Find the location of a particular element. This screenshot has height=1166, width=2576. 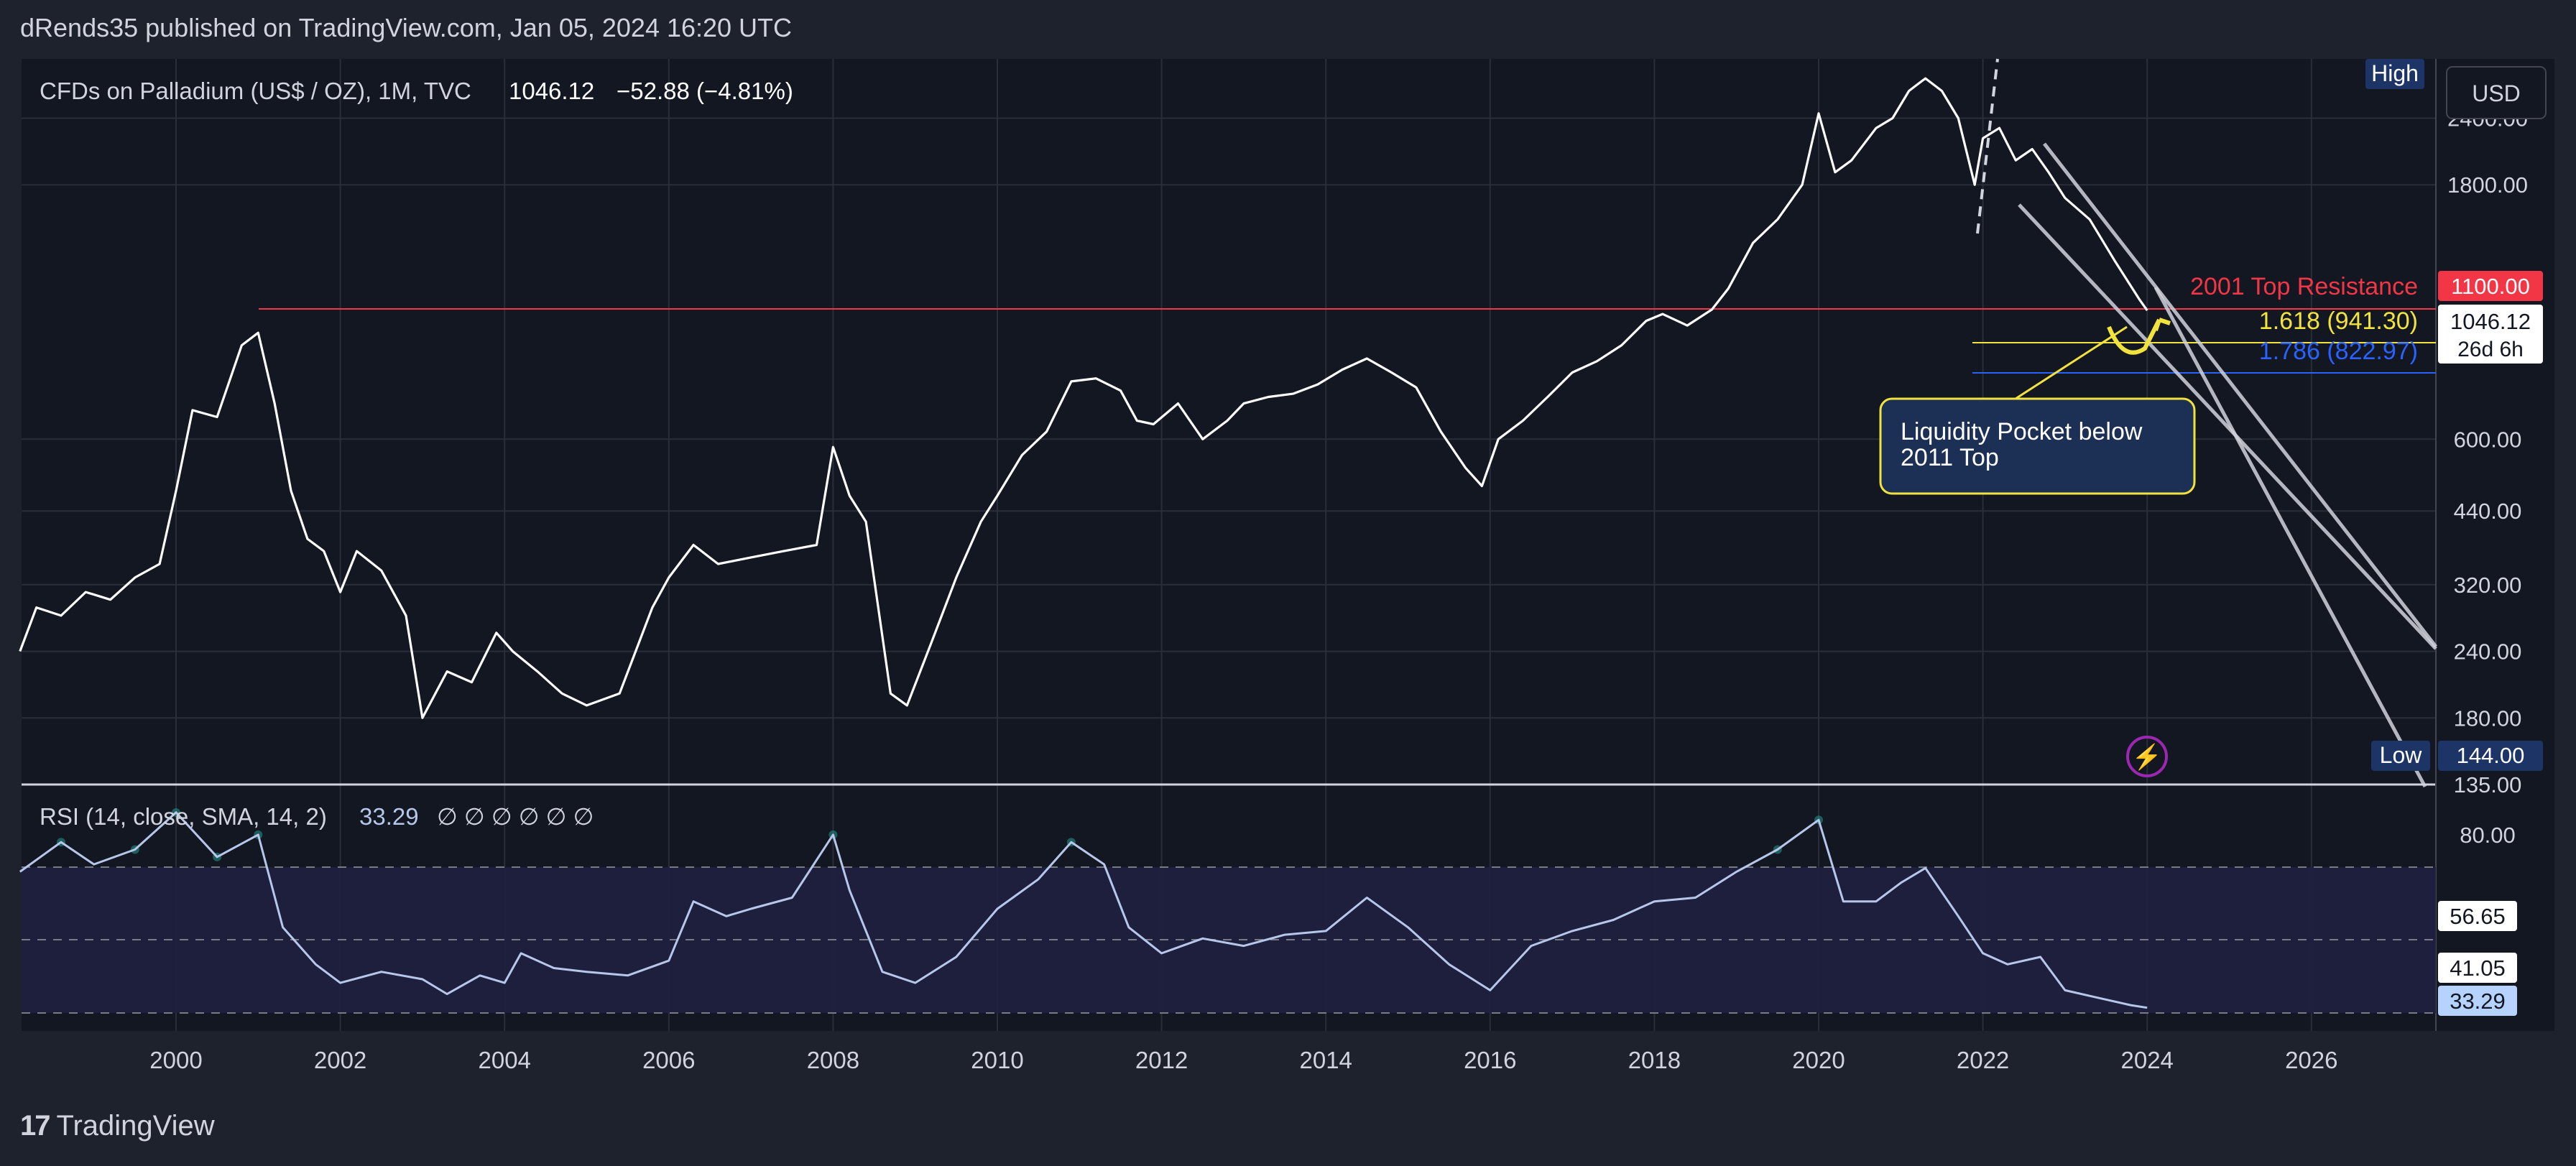

y-tick-label: 600.00 is located at coordinates (2488, 439).